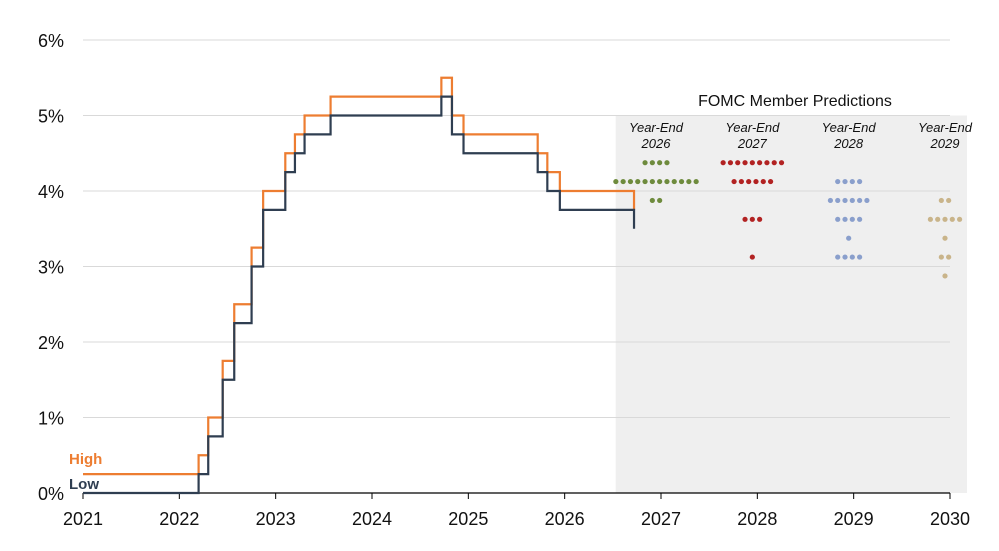 The height and width of the screenshot is (551, 999). Describe the element at coordinates (83, 519) in the screenshot. I see `x-tick-label: 2021` at that location.